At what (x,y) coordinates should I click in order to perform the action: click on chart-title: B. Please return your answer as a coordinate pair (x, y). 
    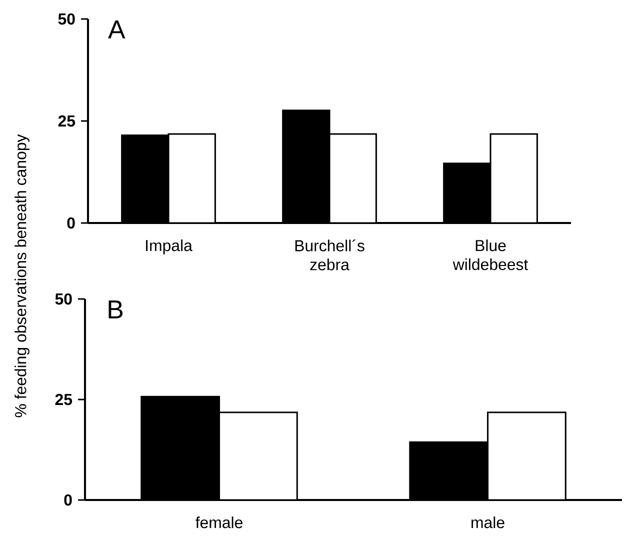
    Looking at the image, I should click on (115, 309).